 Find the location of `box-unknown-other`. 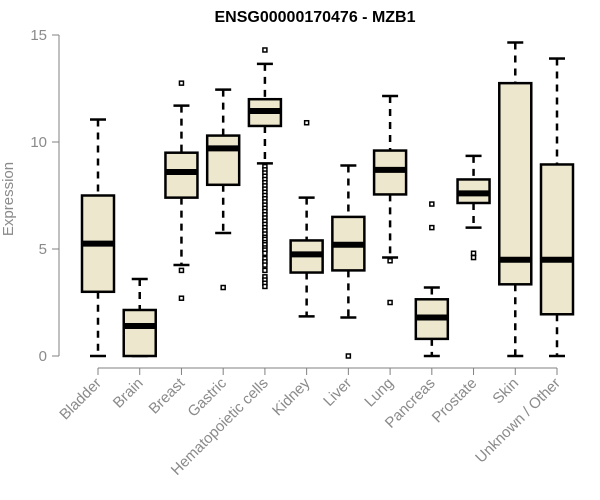

box-unknown-other is located at coordinates (557, 207).